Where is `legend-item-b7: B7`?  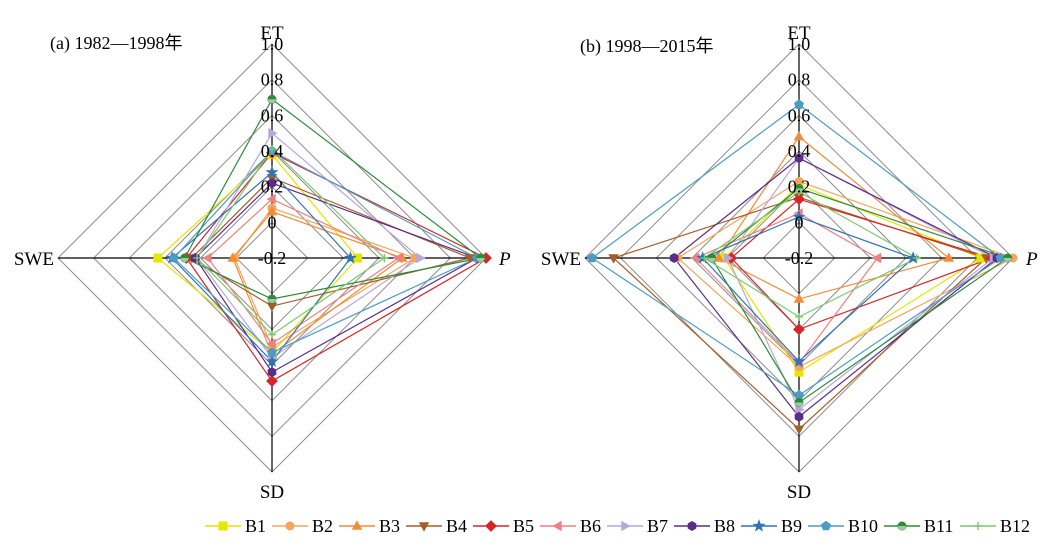 legend-item-b7: B7 is located at coordinates (637, 526).